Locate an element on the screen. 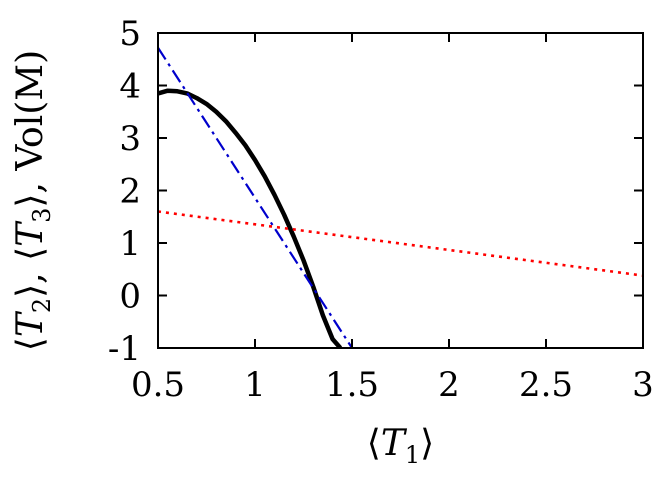  y-axis-label: ⟨T2⟩, ⟨T3⟩, Vol(M) is located at coordinates (33, 200).